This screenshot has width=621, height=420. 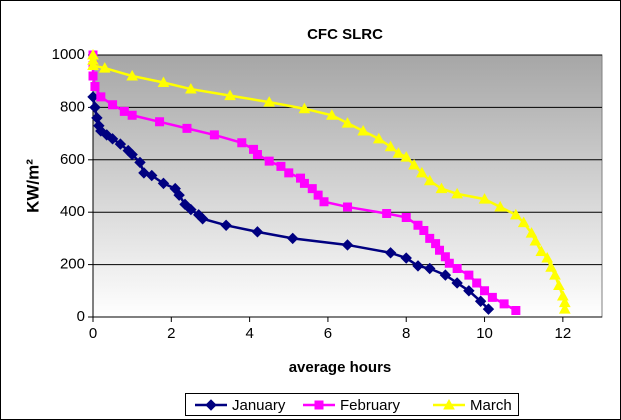 I want to click on y-axis-label: KW/m², so click(x=32, y=186).